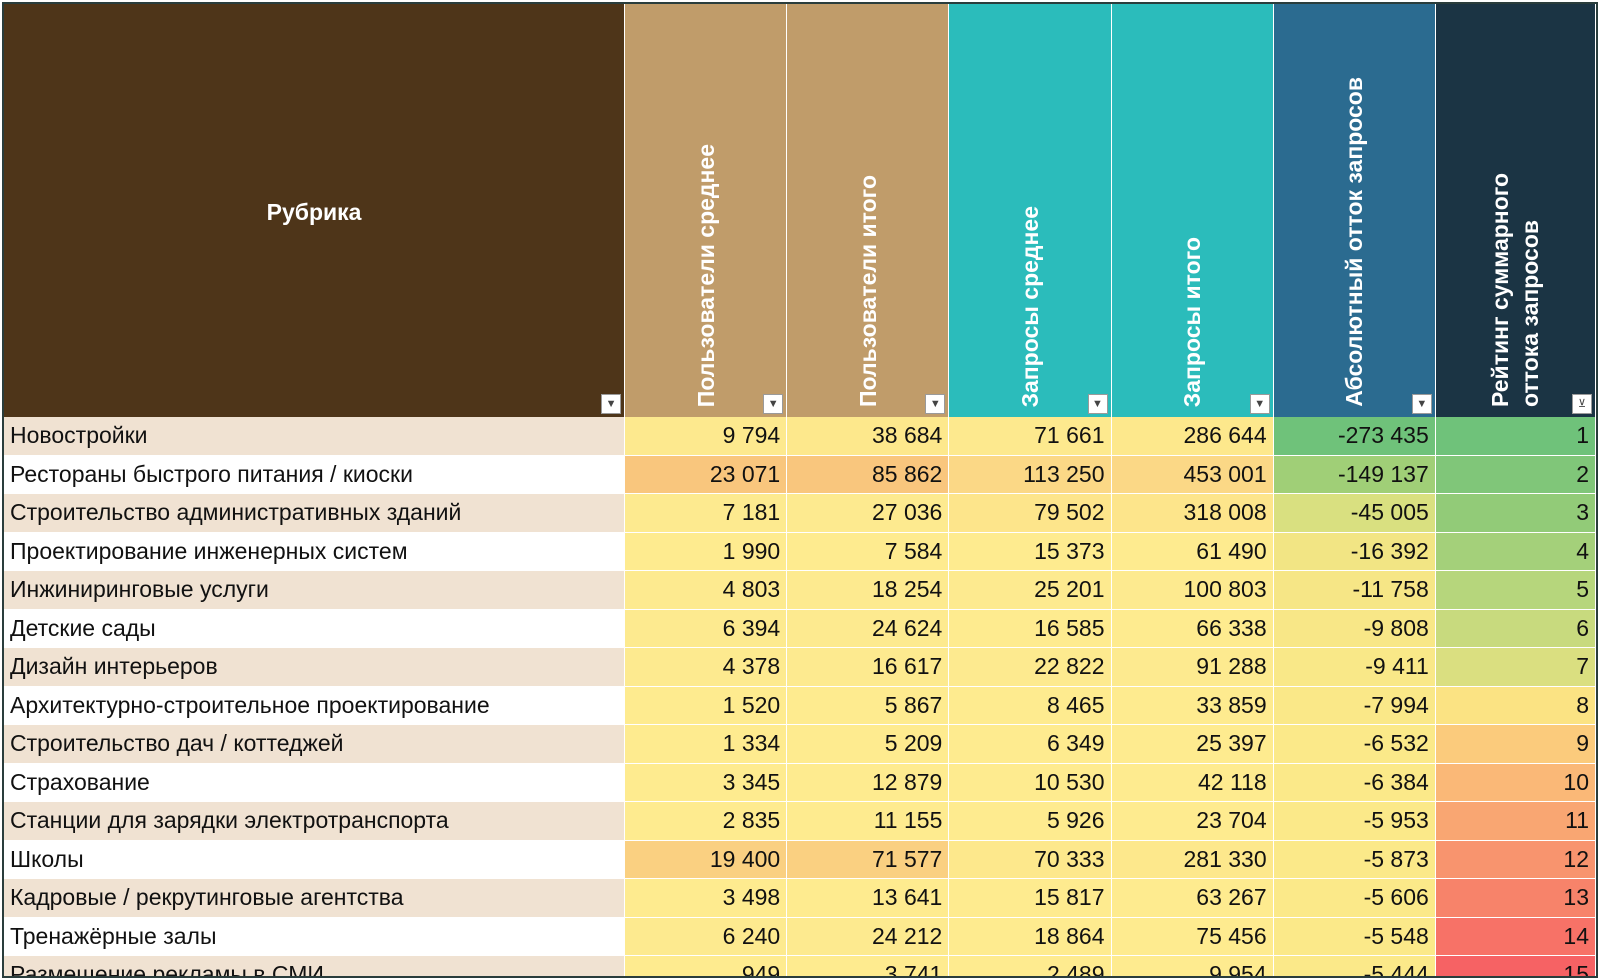  I want to click on cell-users-total: 27 036, so click(868, 513).